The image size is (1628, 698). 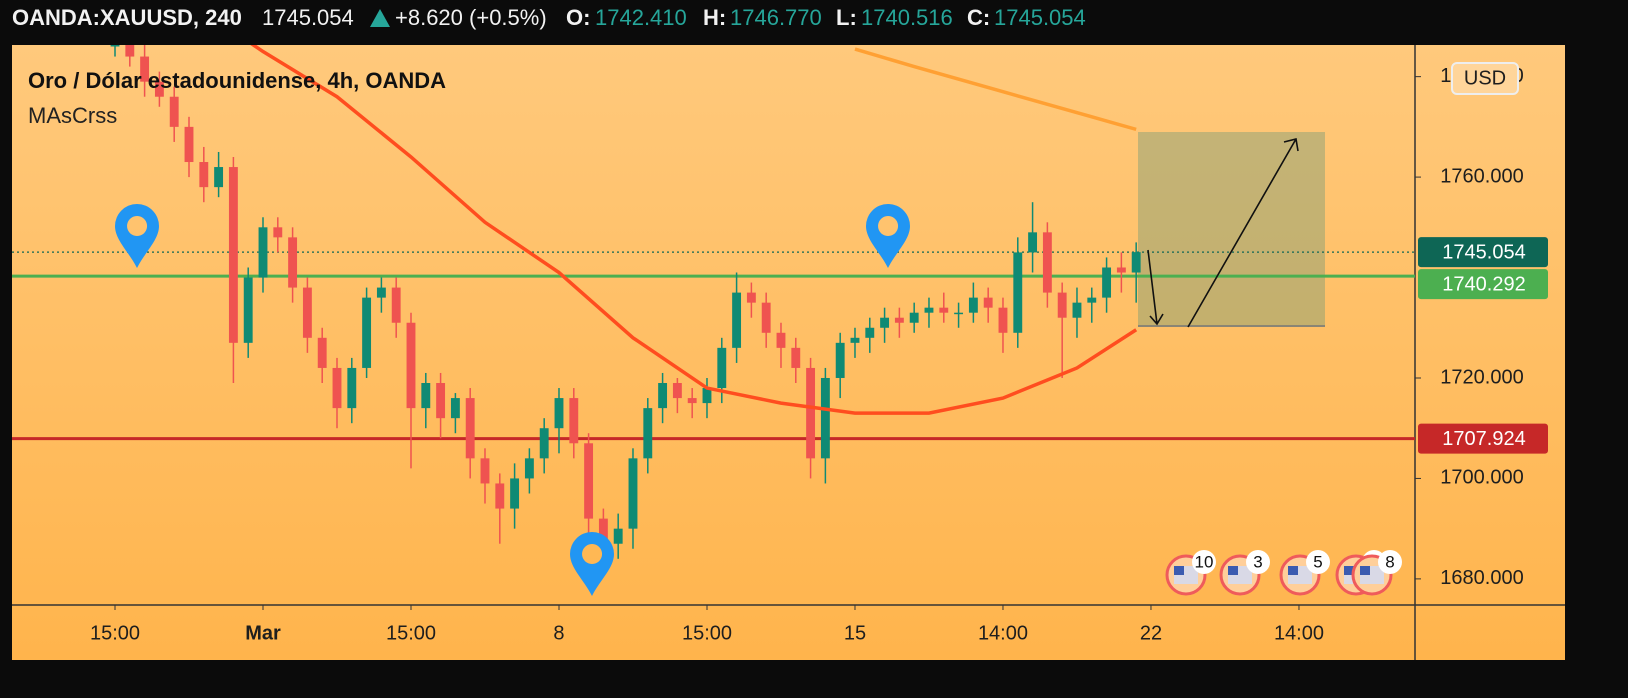 I want to click on ohlc-label: L:, so click(x=846, y=17).